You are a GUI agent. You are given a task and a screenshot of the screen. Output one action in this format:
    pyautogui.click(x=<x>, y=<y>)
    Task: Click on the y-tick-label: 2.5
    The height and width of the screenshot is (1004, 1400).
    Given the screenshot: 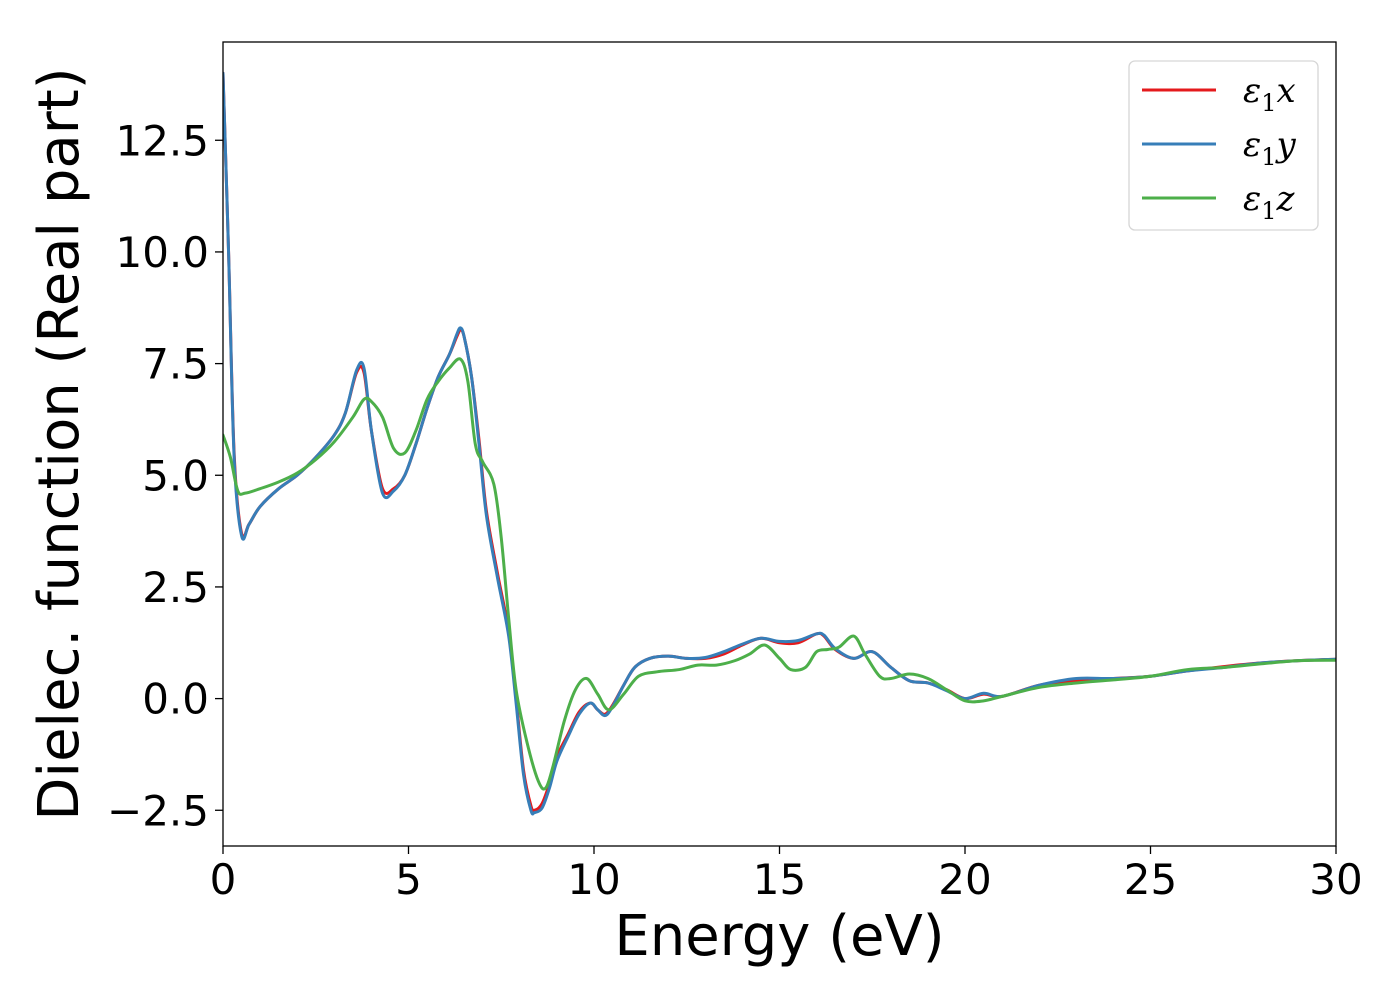 What is the action you would take?
    pyautogui.click(x=175, y=587)
    